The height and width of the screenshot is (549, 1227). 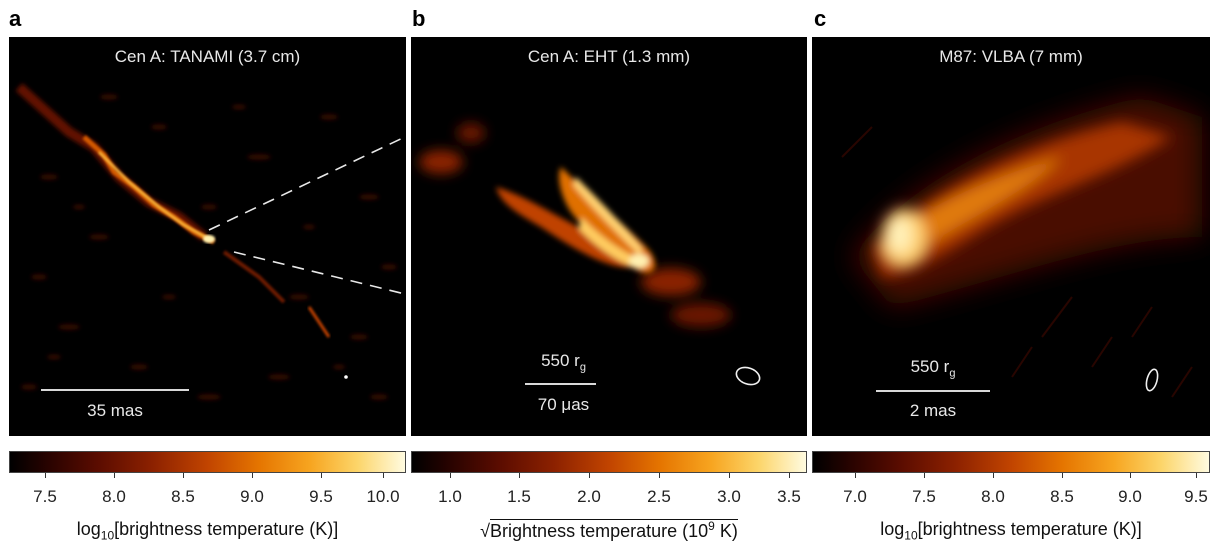 What do you see at coordinates (911, 535) in the screenshot?
I see `panel-c-log-base: 10` at bounding box center [911, 535].